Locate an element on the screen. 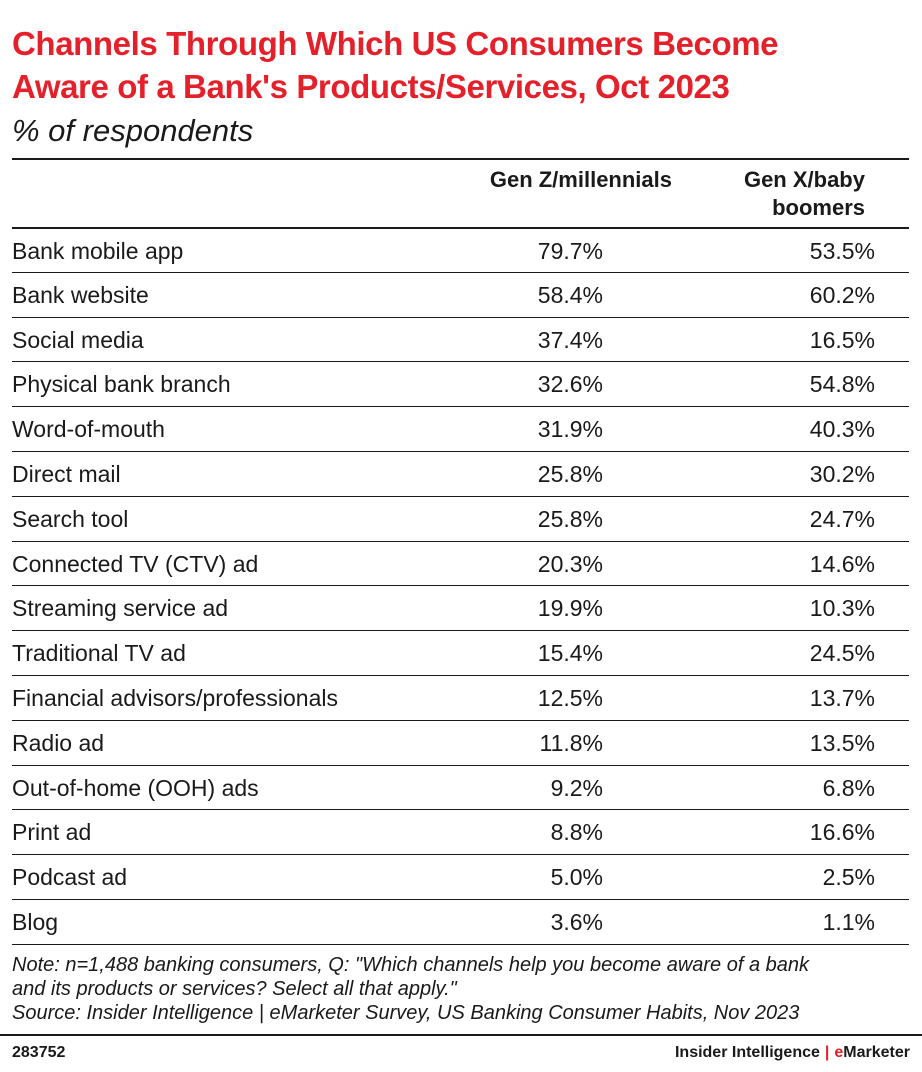  value-gen-x-baby-boomers: 6.8% is located at coordinates (848, 787).